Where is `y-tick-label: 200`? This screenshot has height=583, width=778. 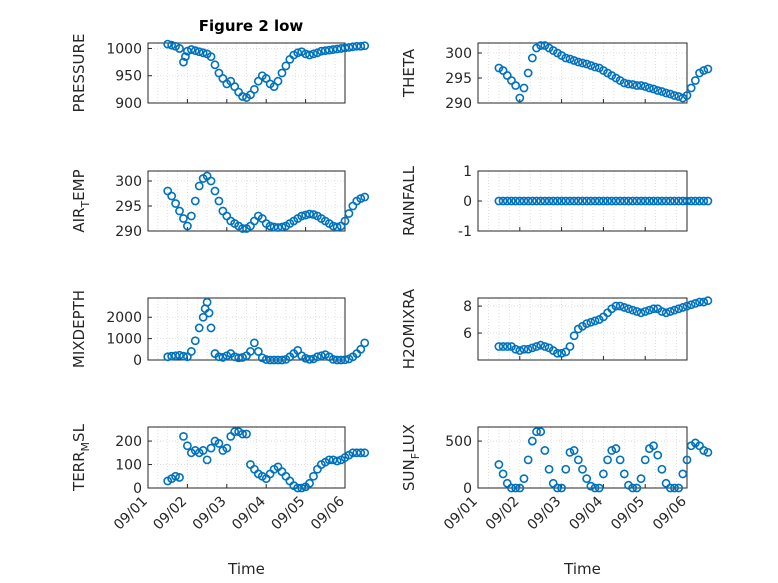 y-tick-label: 200 is located at coordinates (128, 442).